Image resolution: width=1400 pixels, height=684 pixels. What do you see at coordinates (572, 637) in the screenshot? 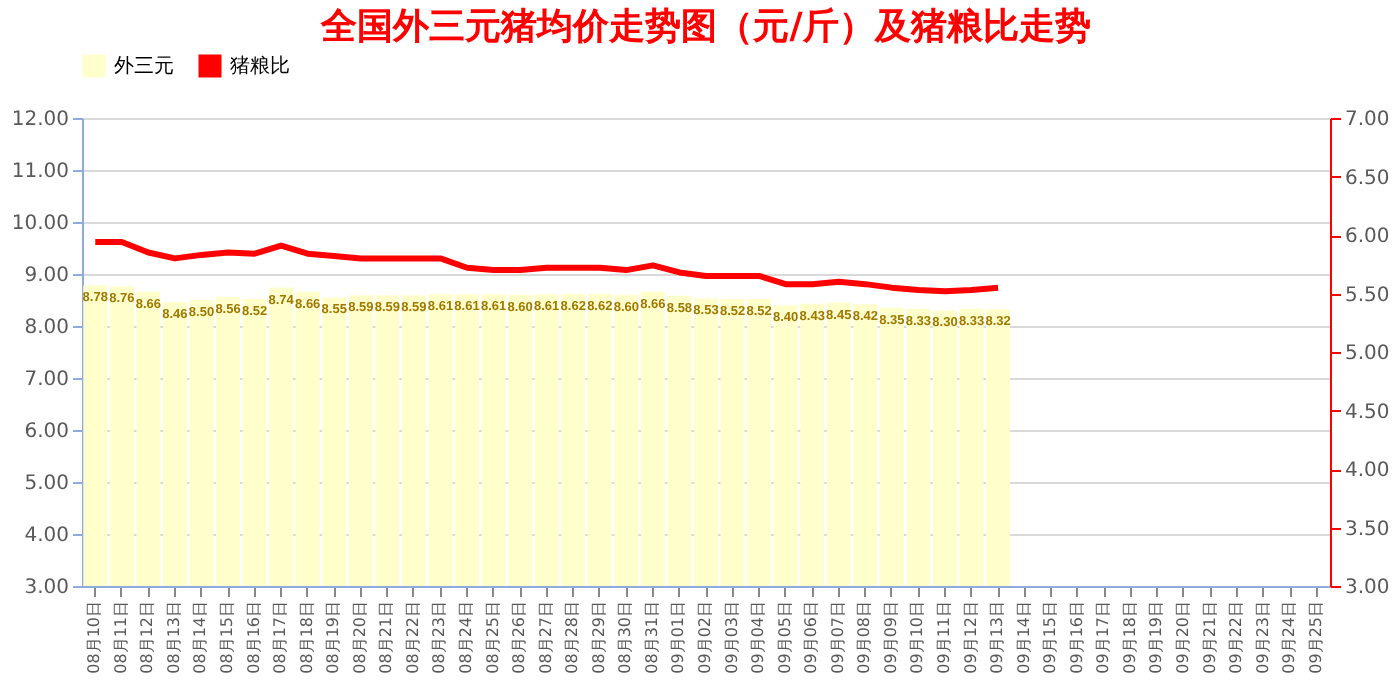
I see `x-tick-label: 08月28日` at bounding box center [572, 637].